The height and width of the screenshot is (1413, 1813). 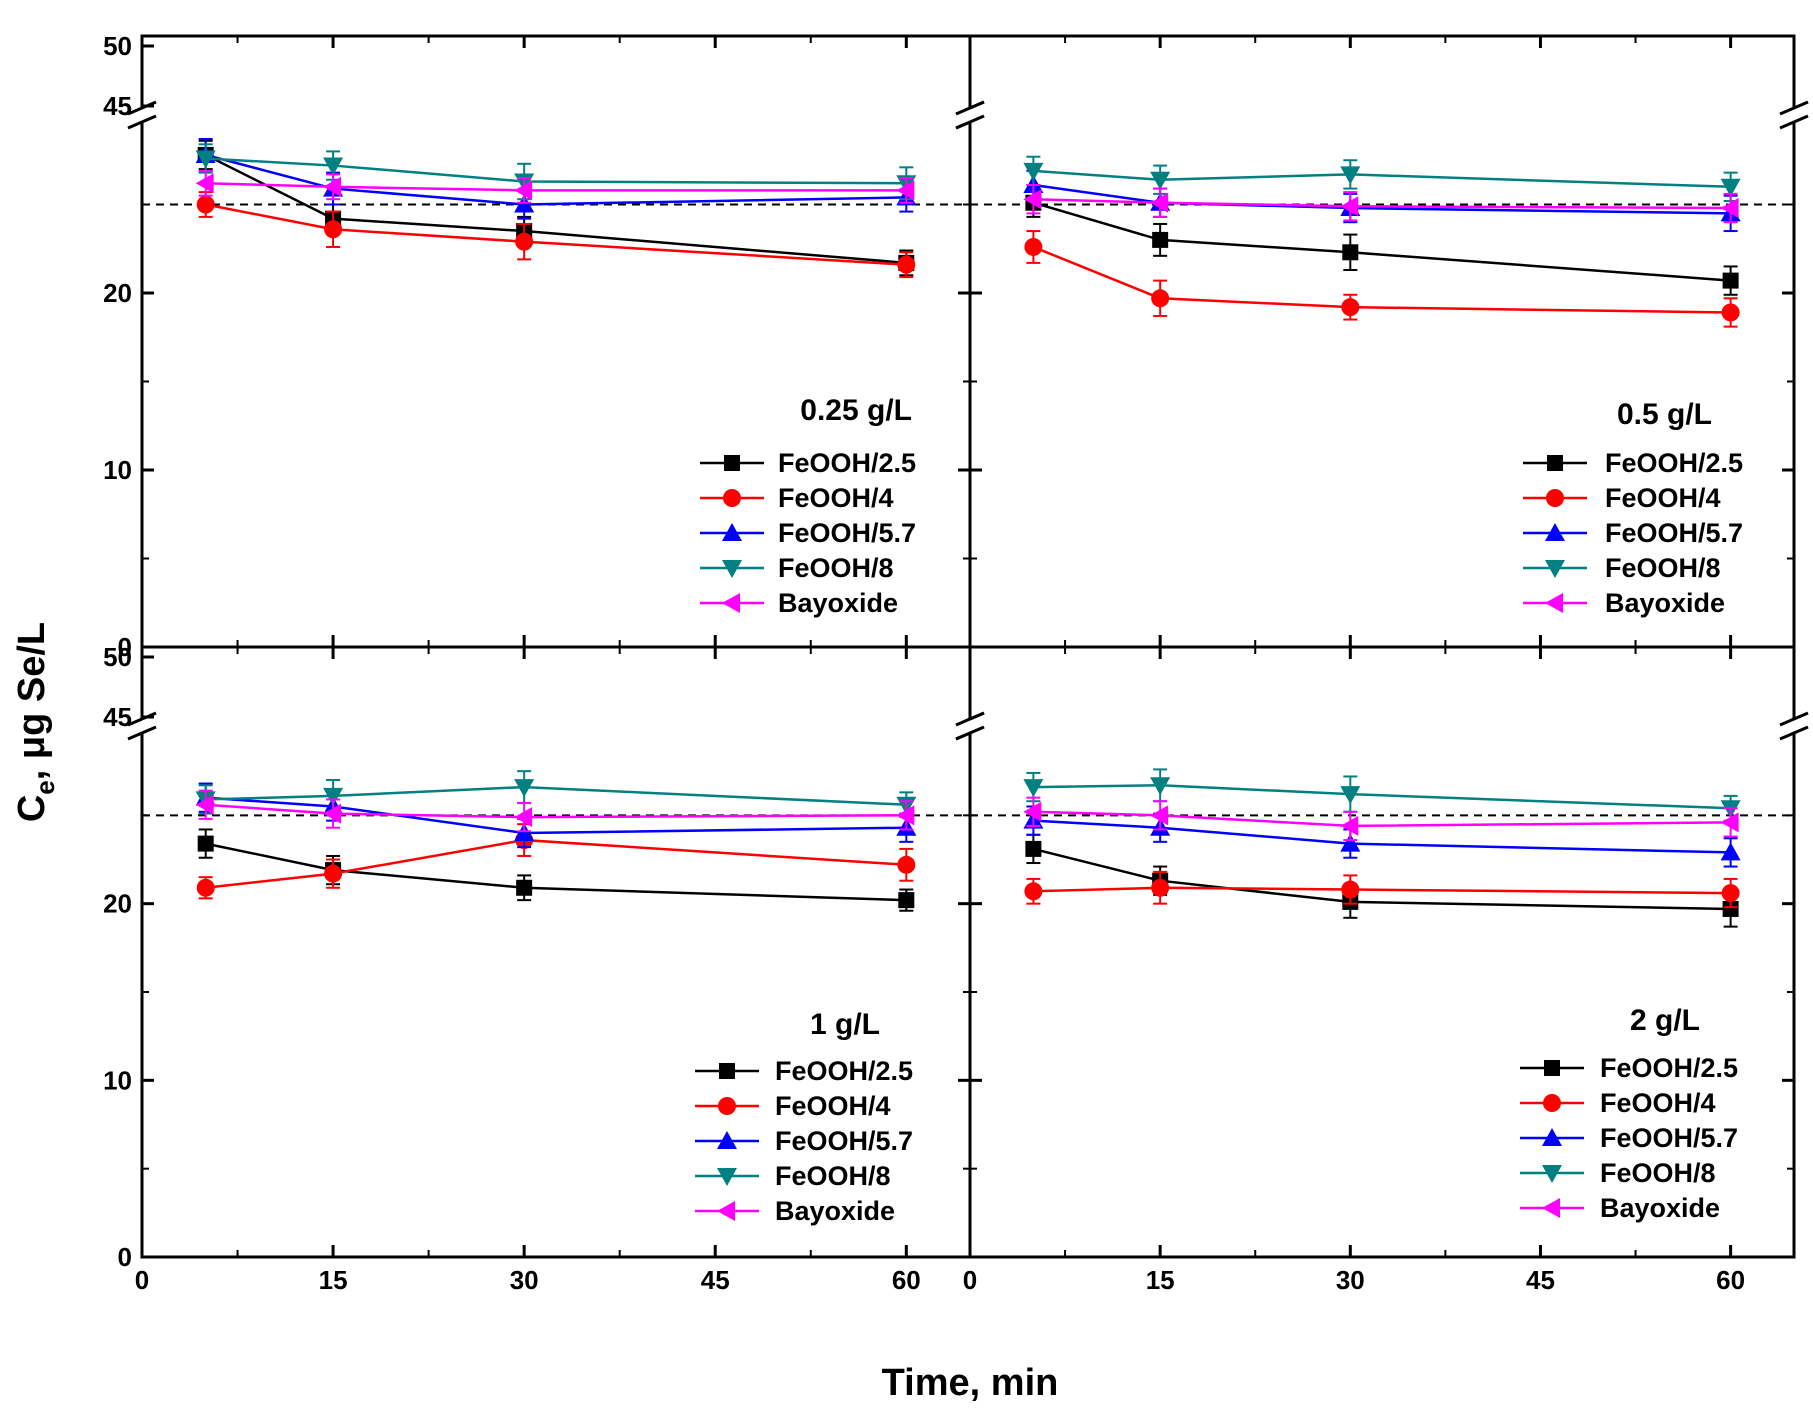 I want to click on series-FeOOH/8, so click(x=556, y=794).